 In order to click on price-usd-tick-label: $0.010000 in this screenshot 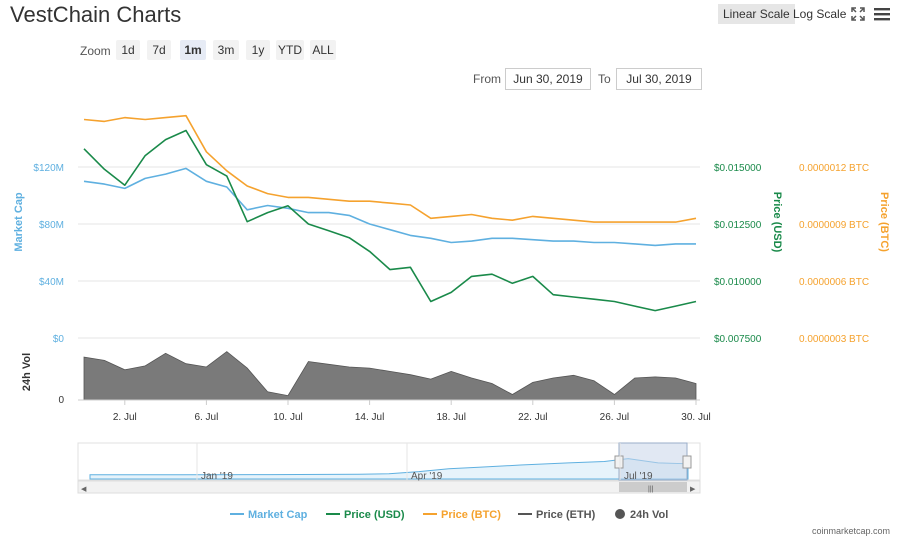, I will do `click(738, 282)`.